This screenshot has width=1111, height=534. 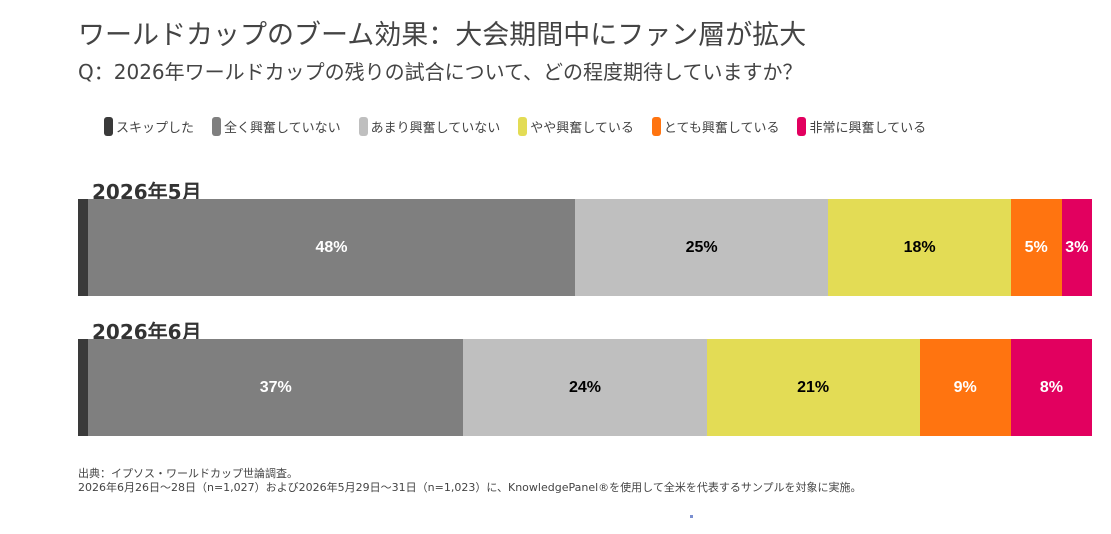 I want to click on bar-segment-somewhat-excited: 18%, so click(x=919, y=247).